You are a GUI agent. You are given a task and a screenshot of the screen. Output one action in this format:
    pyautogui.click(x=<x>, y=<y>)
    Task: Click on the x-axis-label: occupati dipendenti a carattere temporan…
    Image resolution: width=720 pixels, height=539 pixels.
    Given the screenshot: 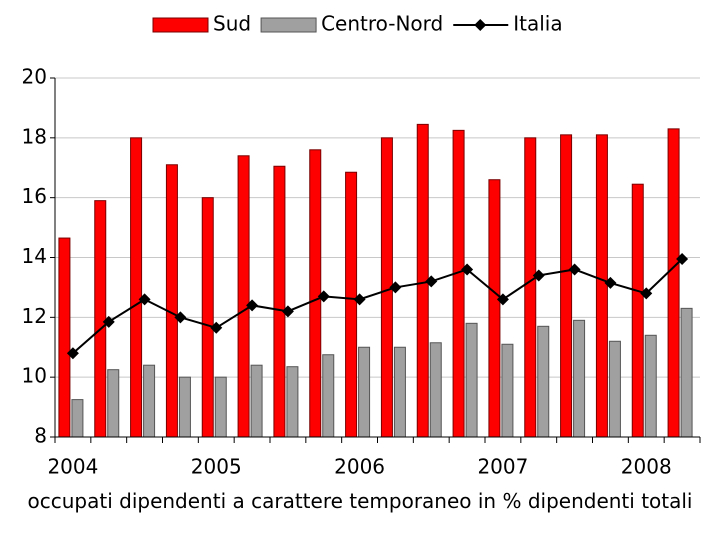 What is the action you would take?
    pyautogui.click(x=360, y=501)
    